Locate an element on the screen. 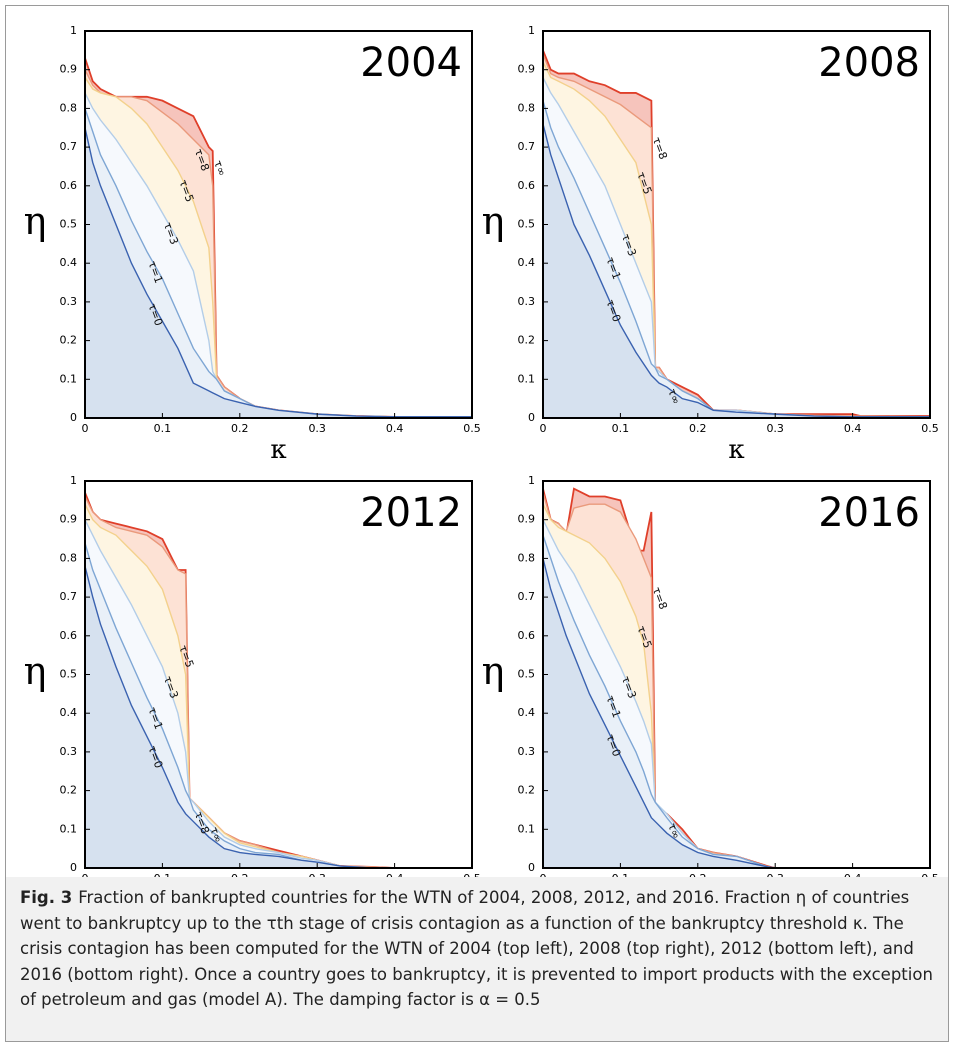 This screenshot has height=1062, width=954. chart-title: 2016 is located at coordinates (869, 513).